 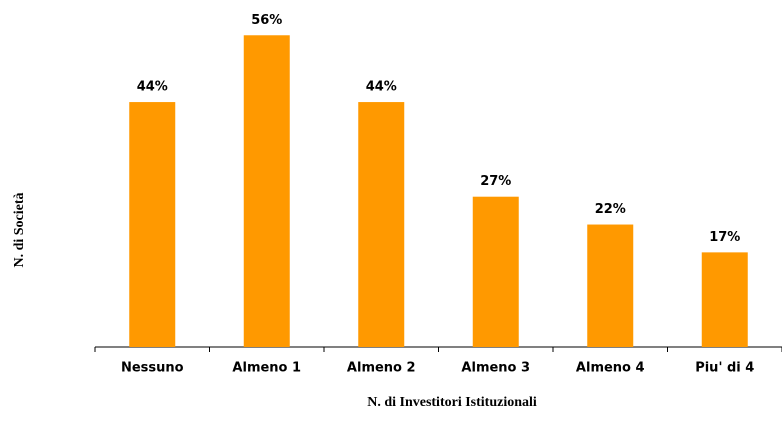 I want to click on data-label: 17%, so click(x=724, y=237).